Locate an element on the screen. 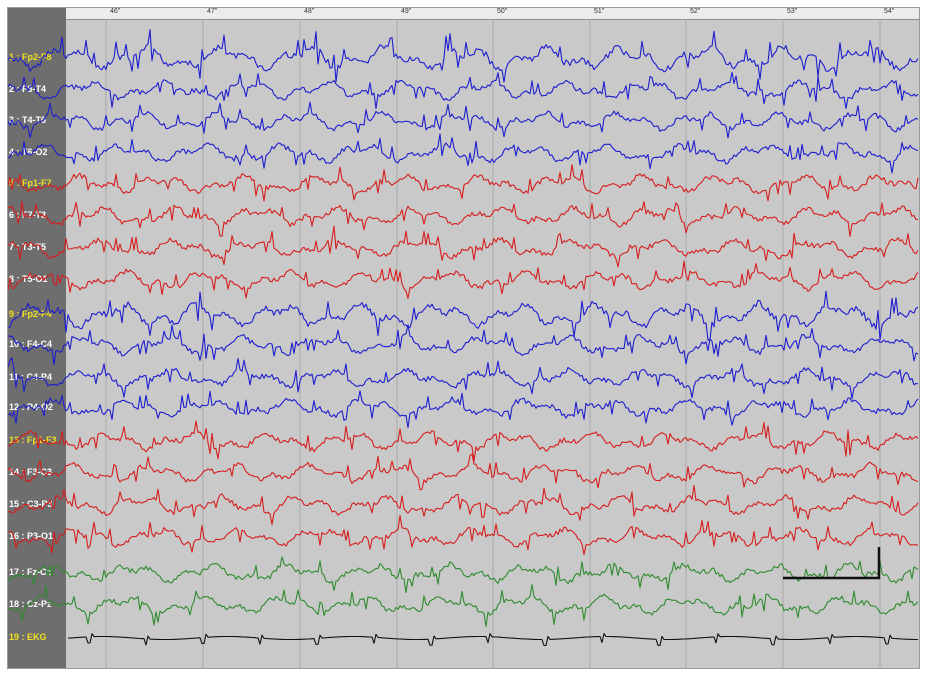  channel-label: 10 : F4-C4 is located at coordinates (31, 344).